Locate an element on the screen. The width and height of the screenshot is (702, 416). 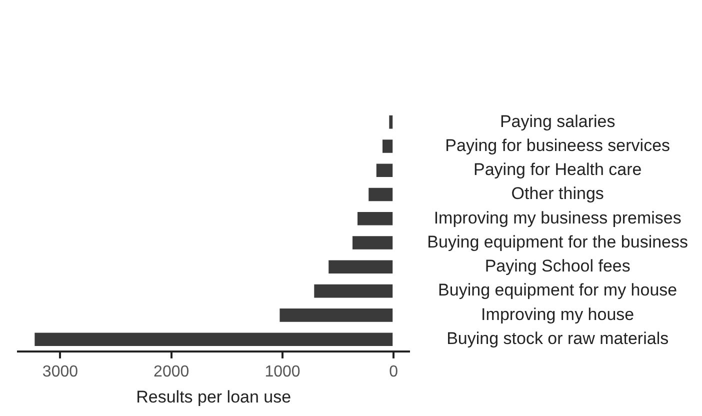
x-axis-title: Results per loan use is located at coordinates (214, 396).